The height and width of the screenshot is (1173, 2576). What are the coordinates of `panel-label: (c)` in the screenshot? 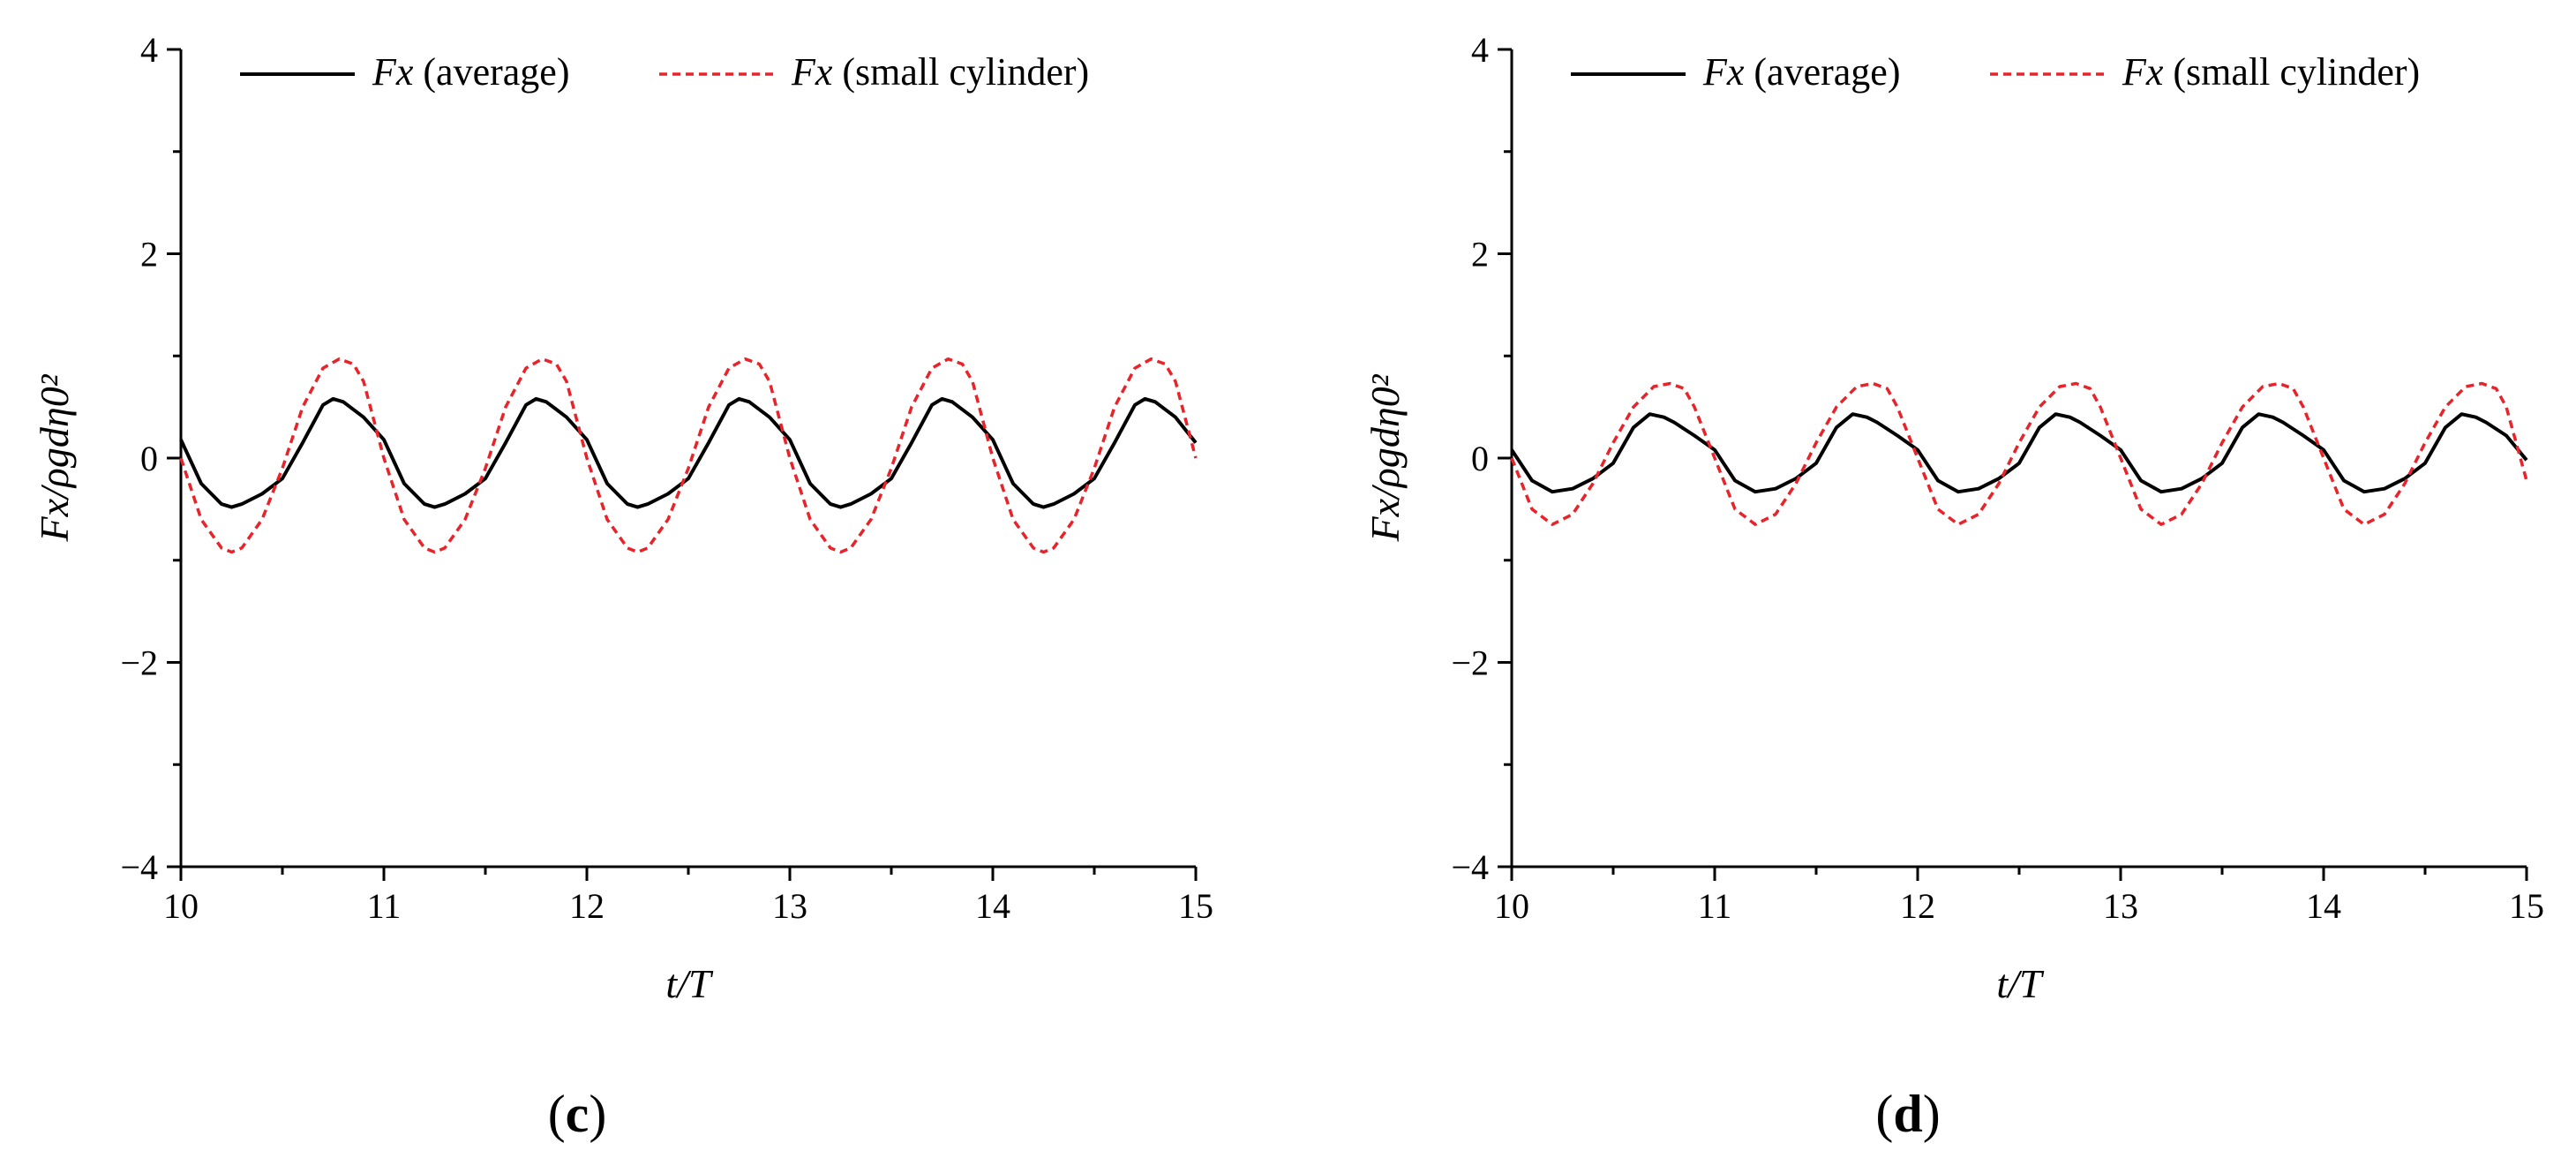 It's located at (577, 1114).